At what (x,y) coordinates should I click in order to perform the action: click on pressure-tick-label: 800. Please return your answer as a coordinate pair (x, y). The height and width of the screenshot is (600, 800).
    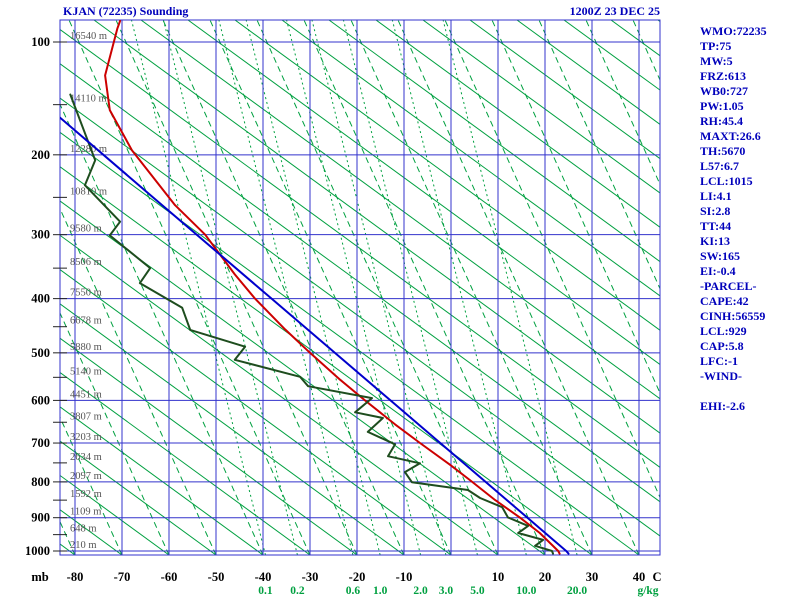
    Looking at the image, I should click on (40, 482).